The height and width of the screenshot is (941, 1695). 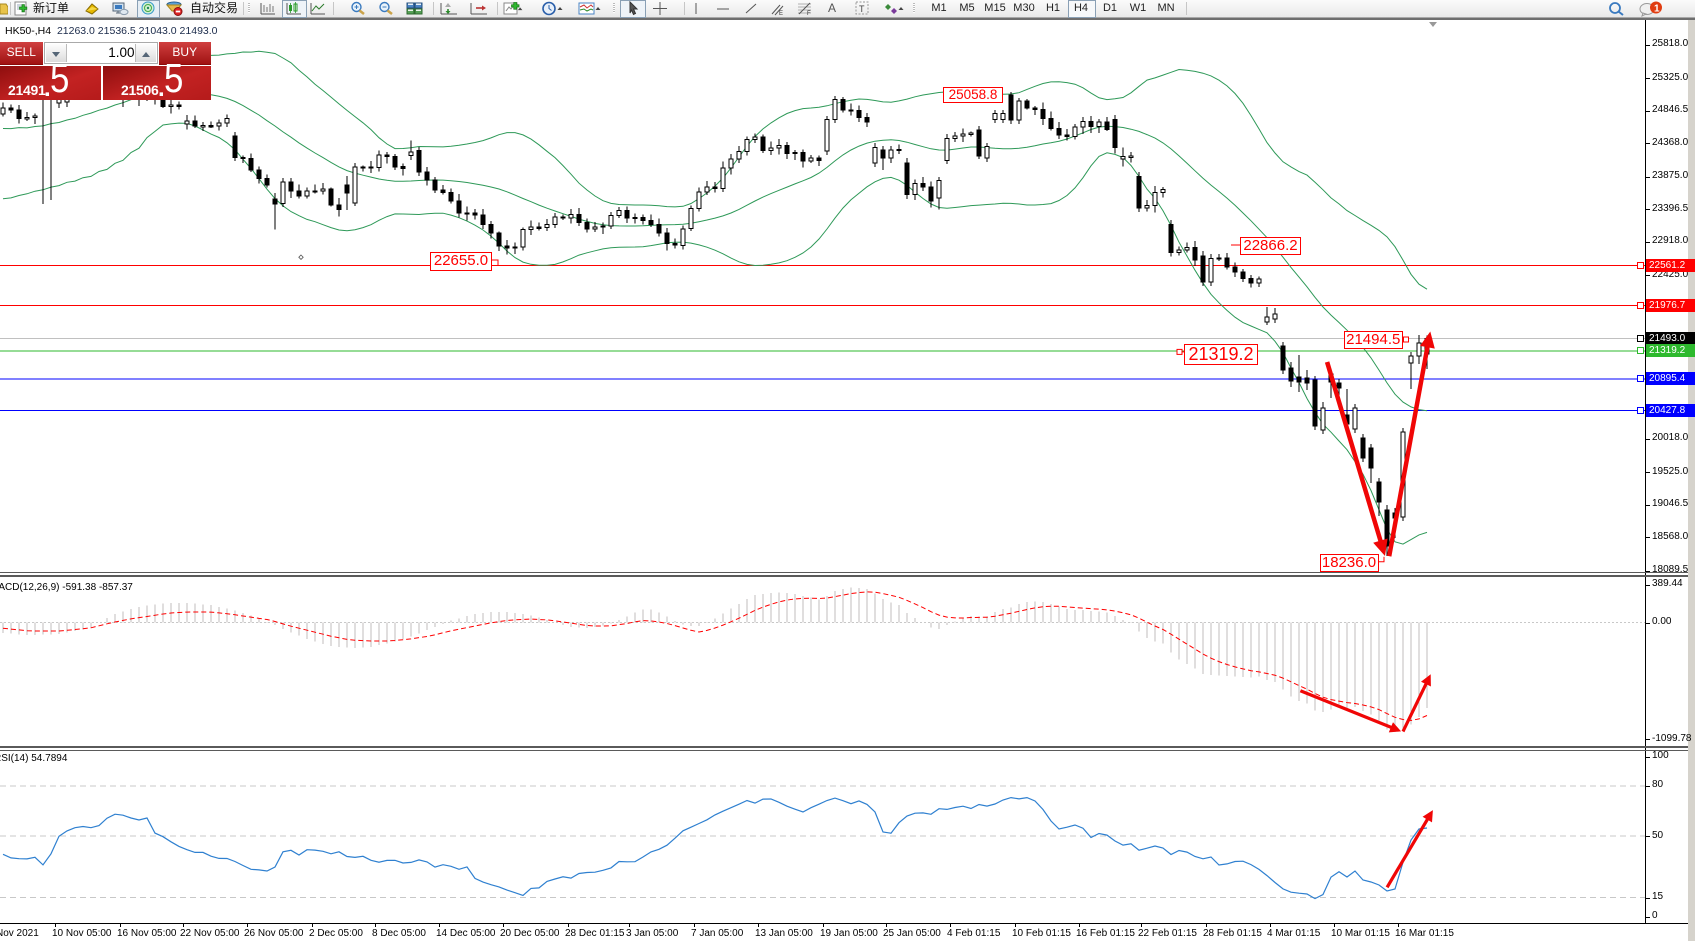 I want to click on svg-text: E, so click(x=781, y=13).